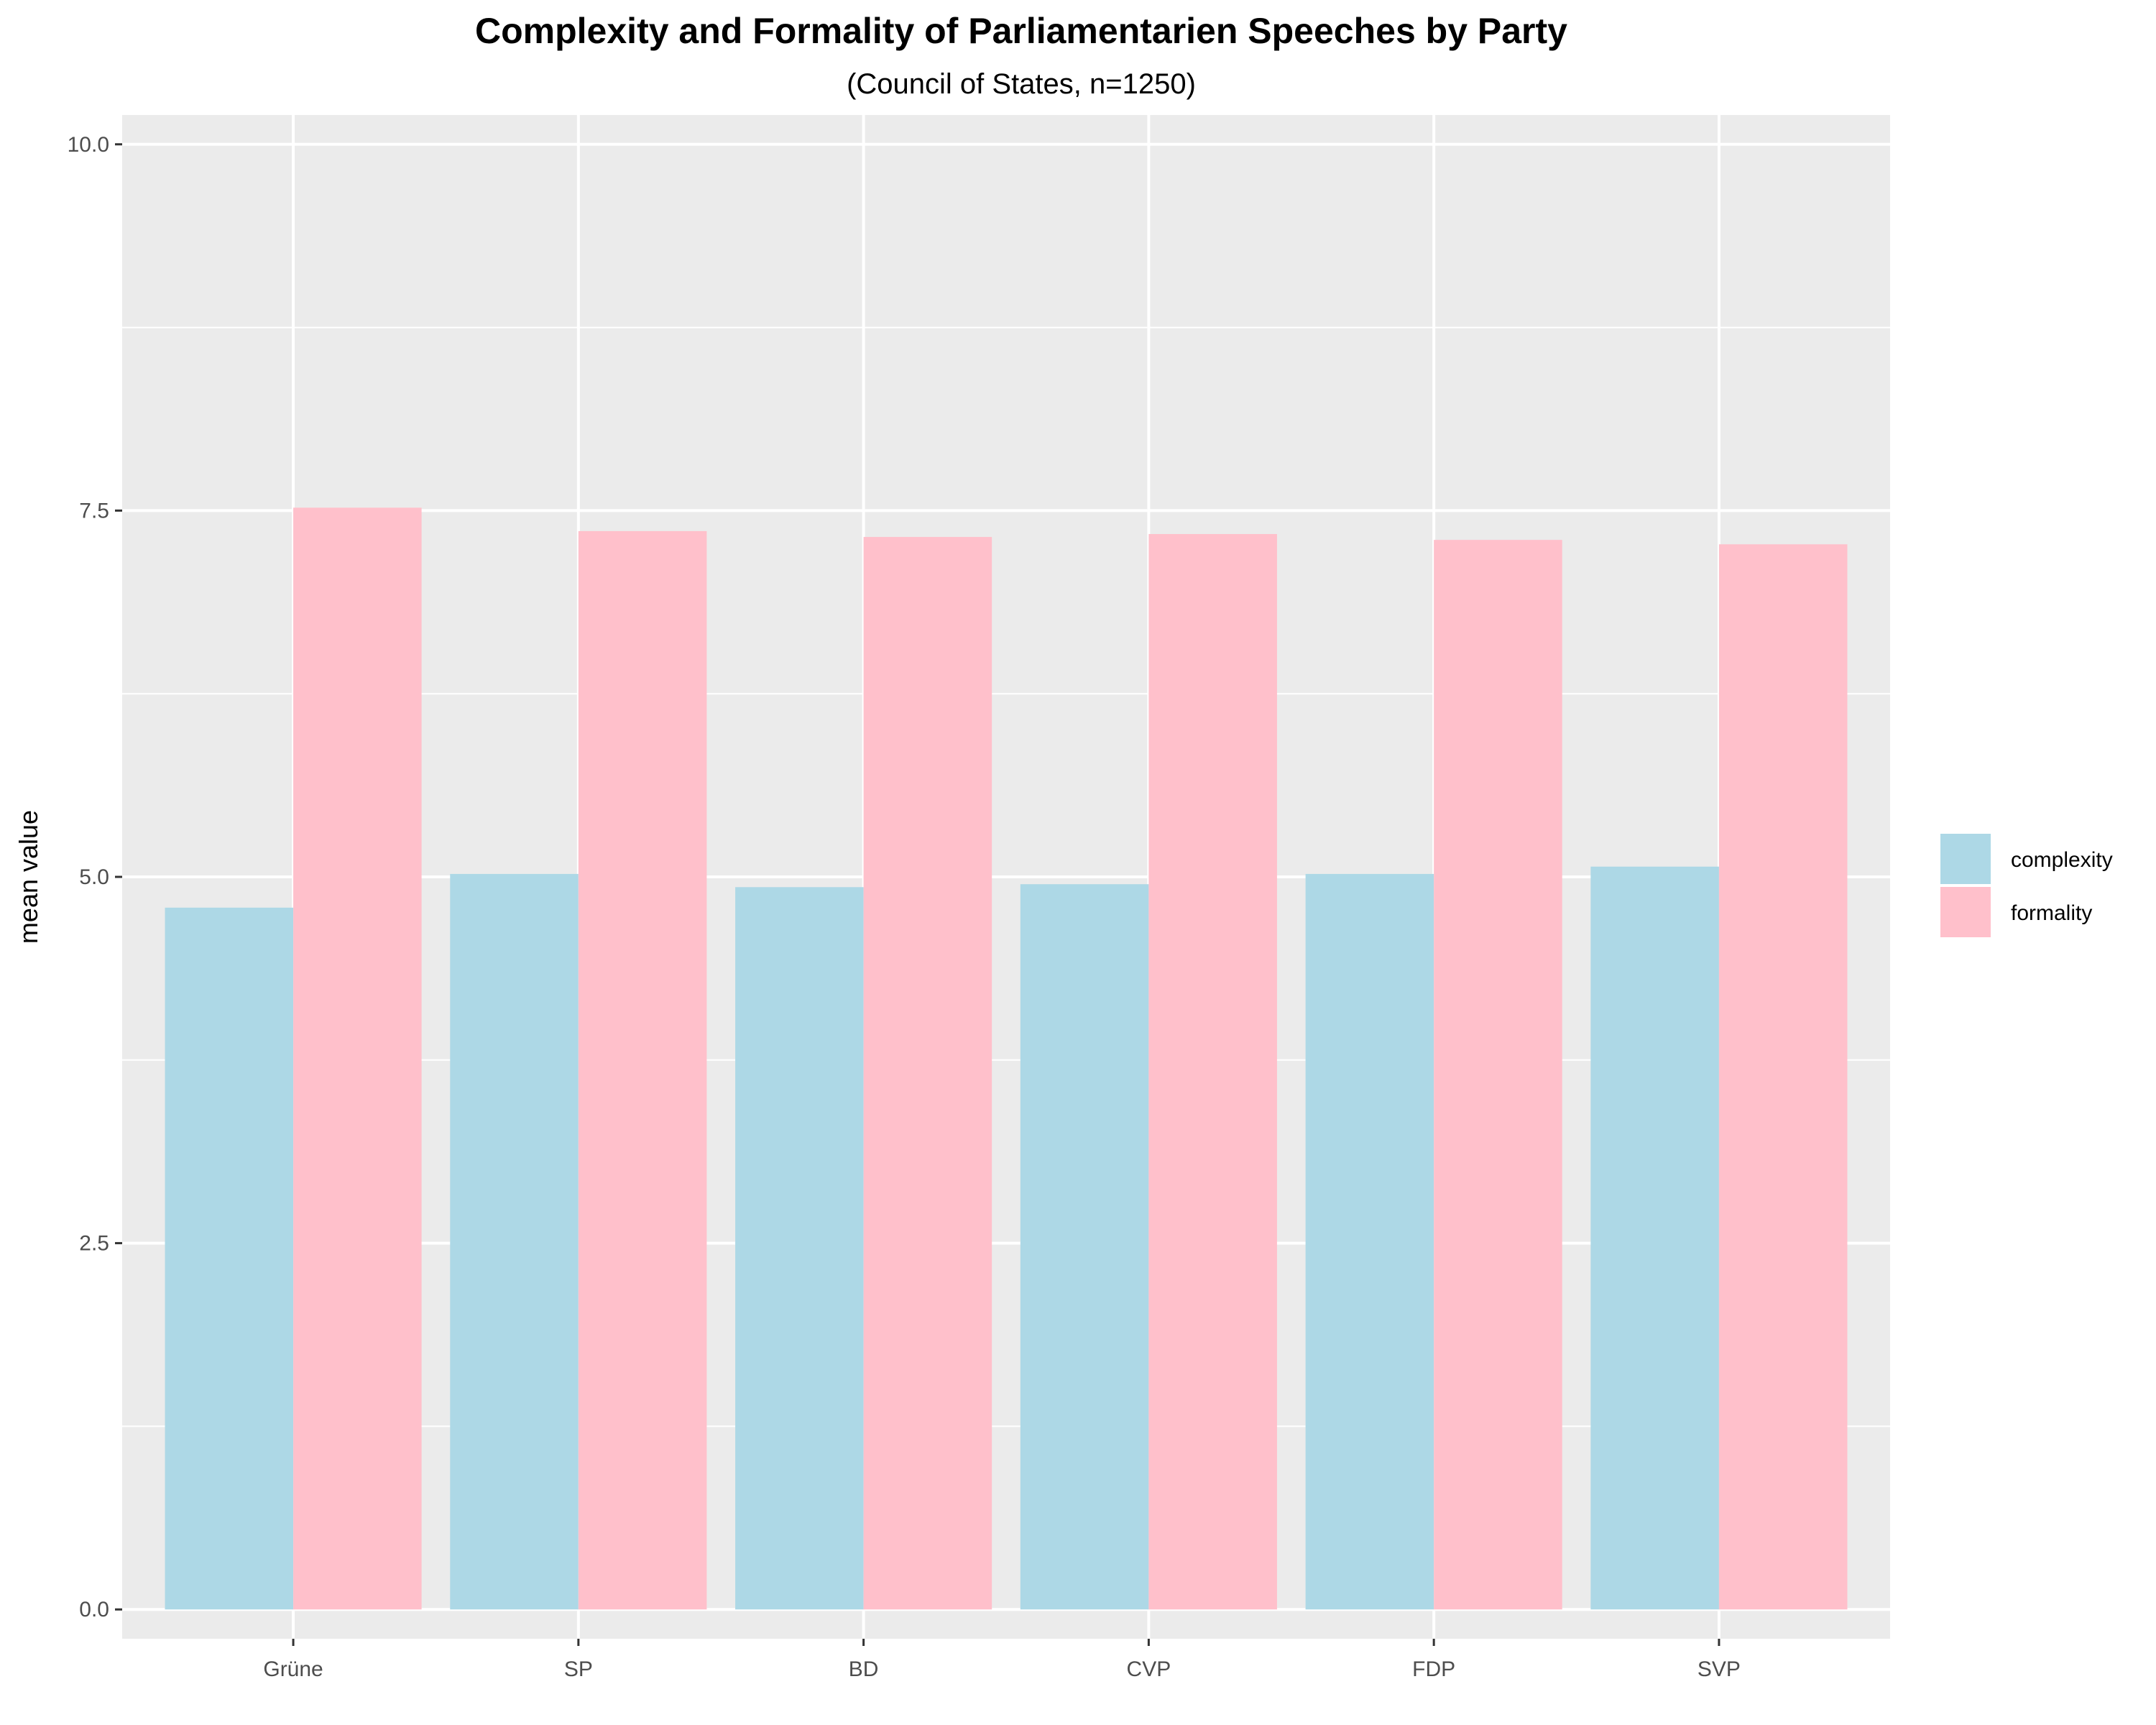  I want to click on legend-label-formality: formality, so click(2051, 913).